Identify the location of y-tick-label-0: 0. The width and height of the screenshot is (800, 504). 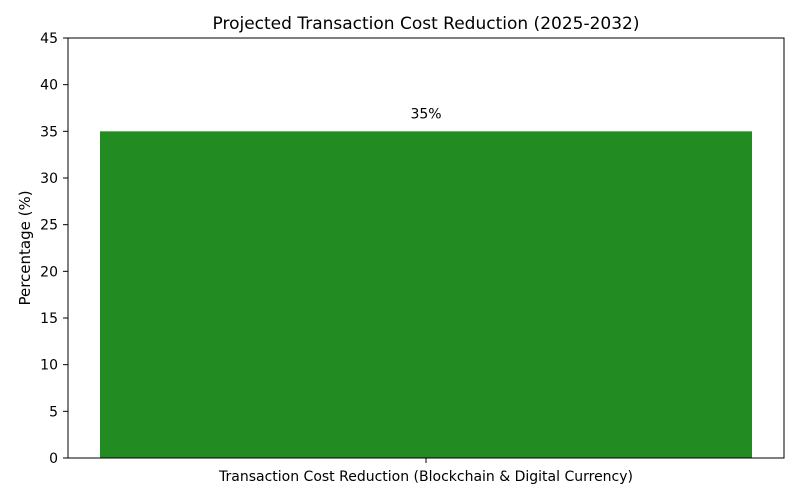
(53, 459).